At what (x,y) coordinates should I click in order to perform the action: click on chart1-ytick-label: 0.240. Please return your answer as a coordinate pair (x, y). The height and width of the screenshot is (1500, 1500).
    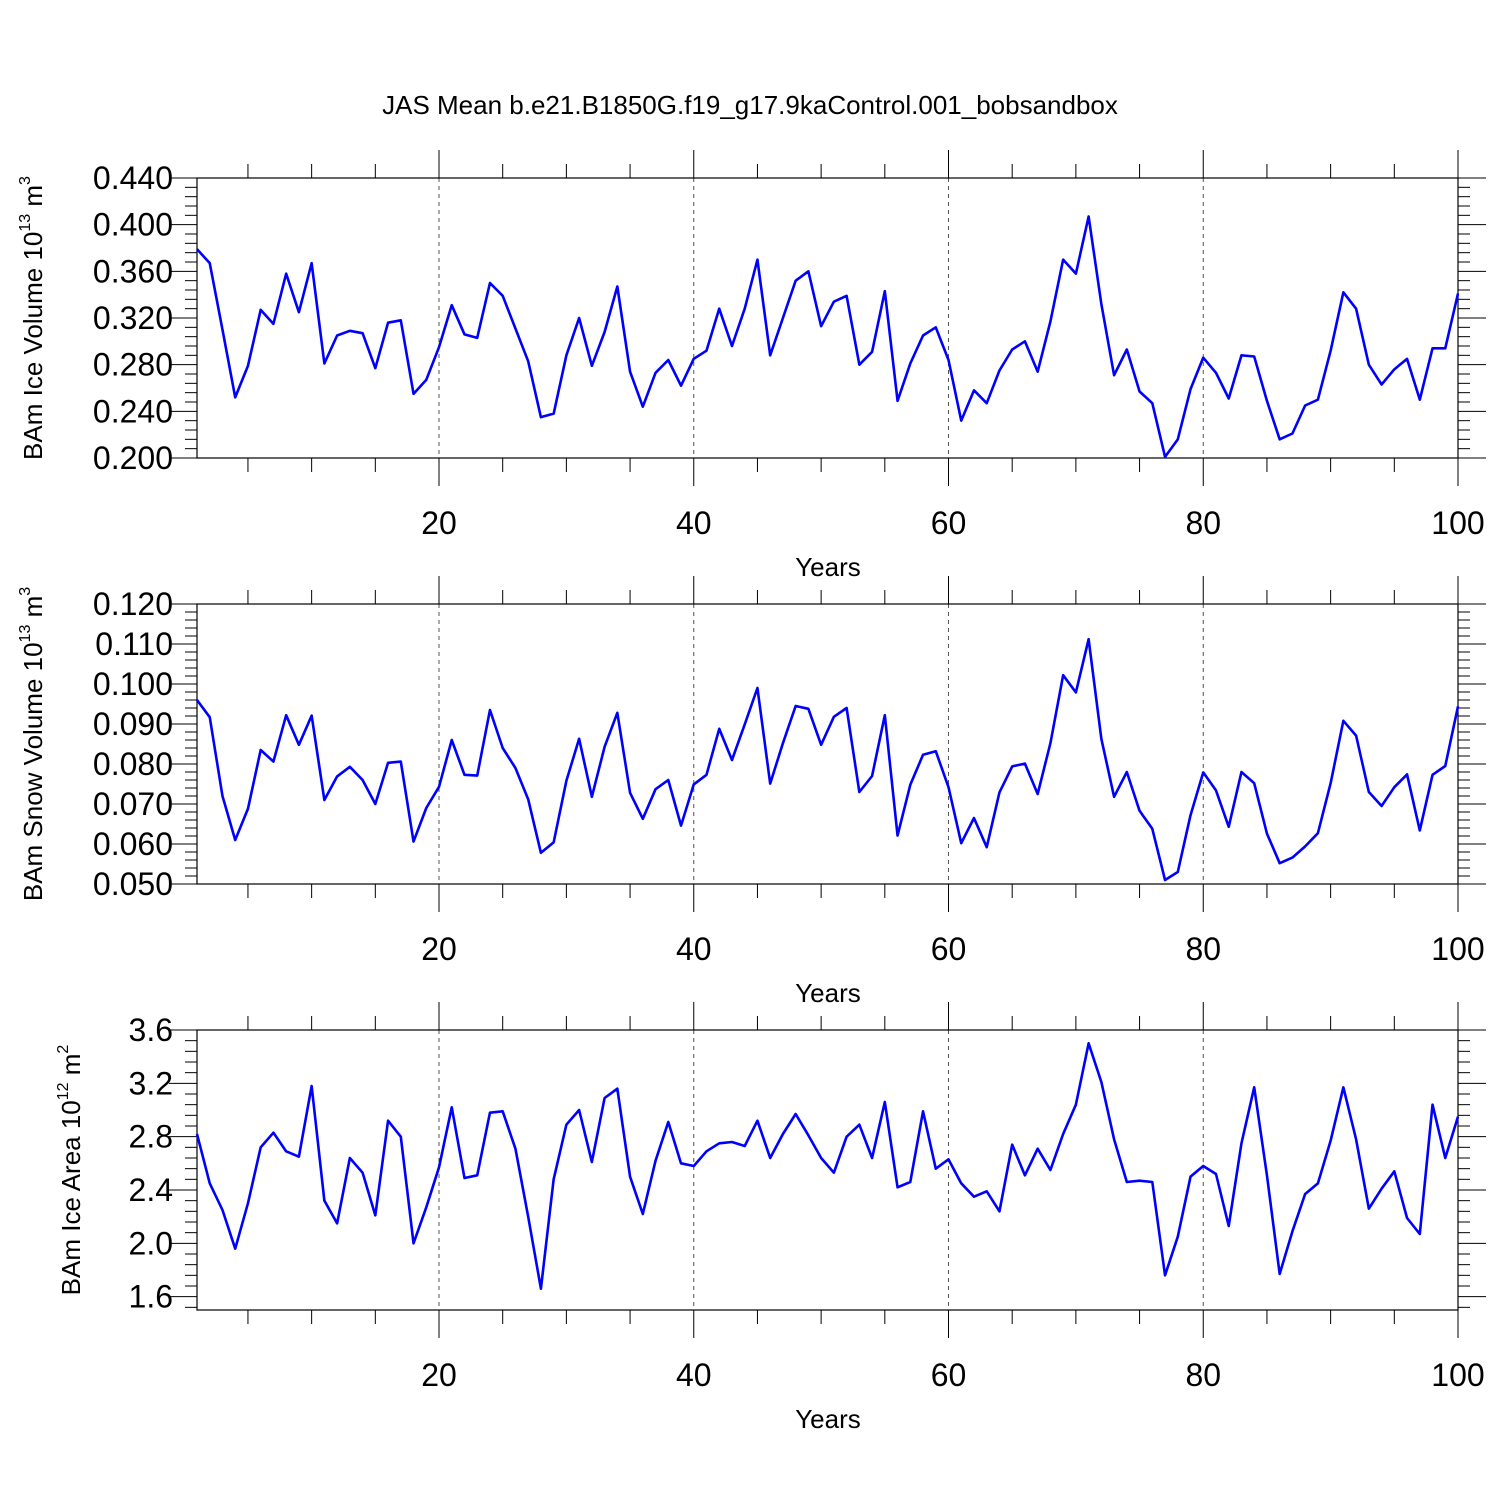
    Looking at the image, I should click on (133, 411).